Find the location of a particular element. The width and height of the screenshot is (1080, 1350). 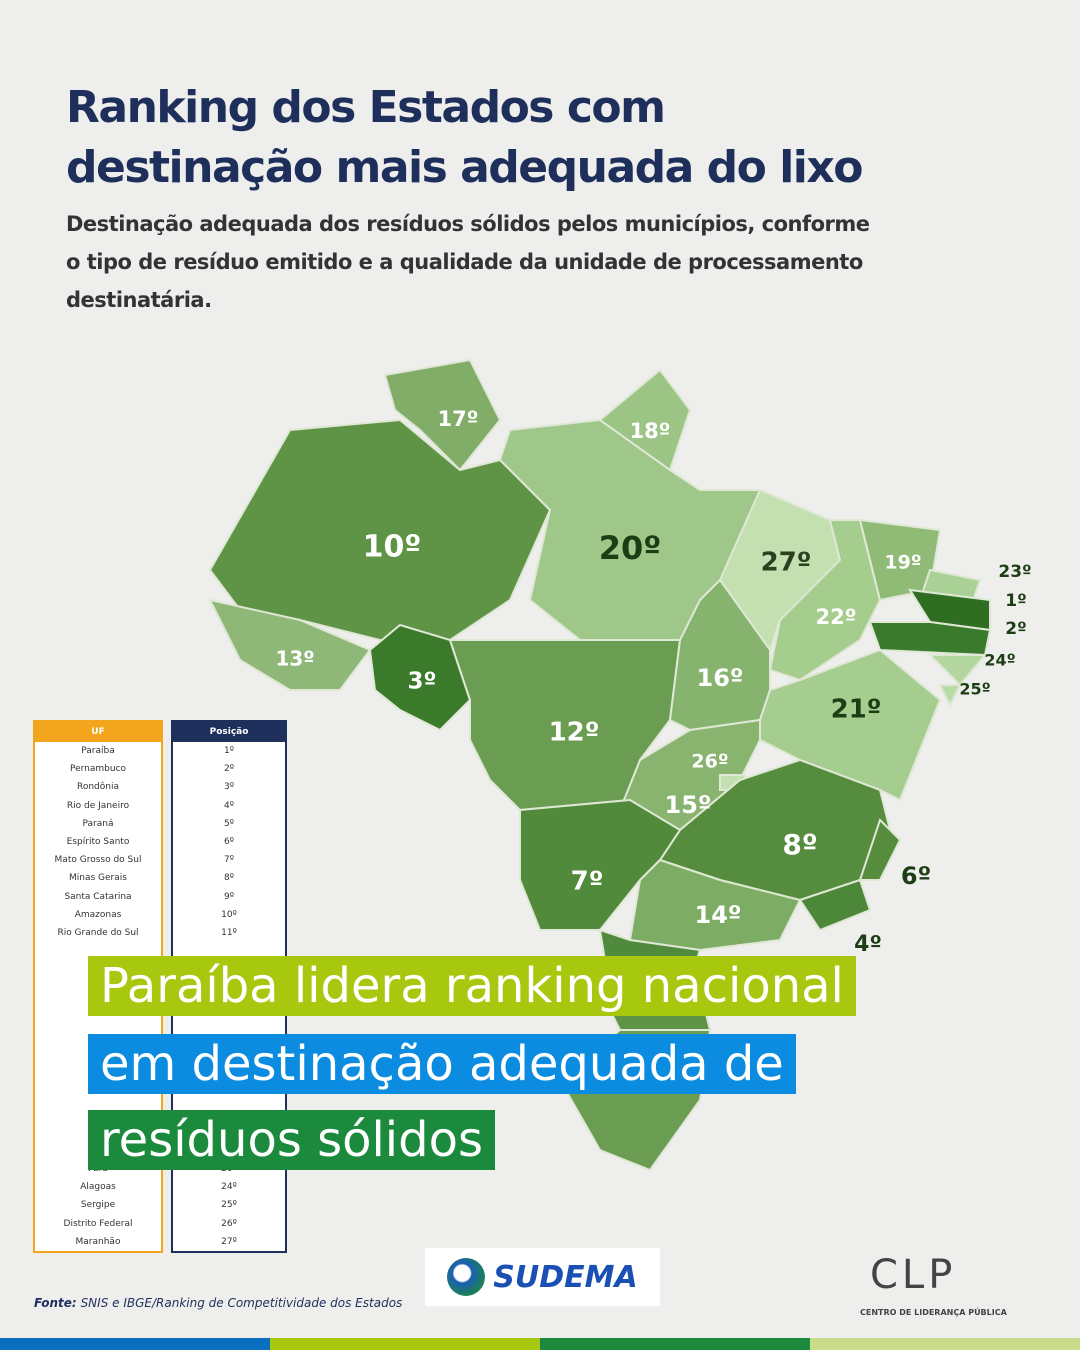

logo-clp: CLP is located at coordinates (913, 1275).